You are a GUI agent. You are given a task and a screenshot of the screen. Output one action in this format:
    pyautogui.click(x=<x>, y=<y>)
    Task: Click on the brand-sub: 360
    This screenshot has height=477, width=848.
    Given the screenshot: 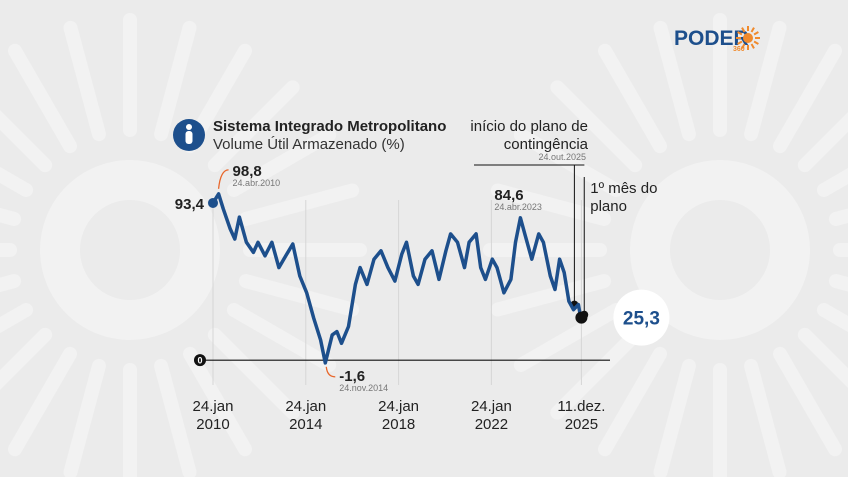 What is the action you would take?
    pyautogui.click(x=739, y=49)
    